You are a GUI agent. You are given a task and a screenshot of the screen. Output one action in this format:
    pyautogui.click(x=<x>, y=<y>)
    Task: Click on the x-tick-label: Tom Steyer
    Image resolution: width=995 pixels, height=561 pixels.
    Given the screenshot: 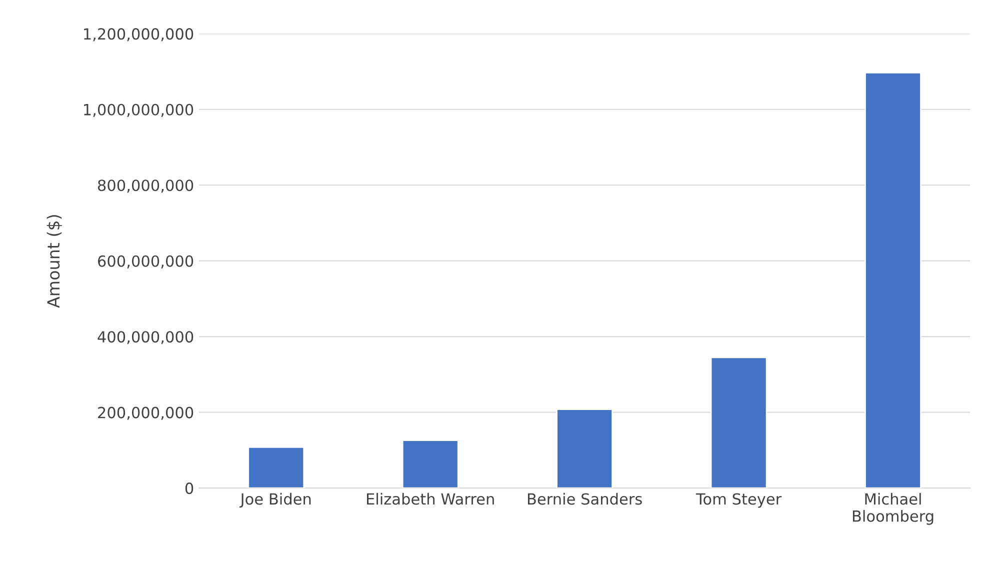 What is the action you would take?
    pyautogui.click(x=739, y=500)
    